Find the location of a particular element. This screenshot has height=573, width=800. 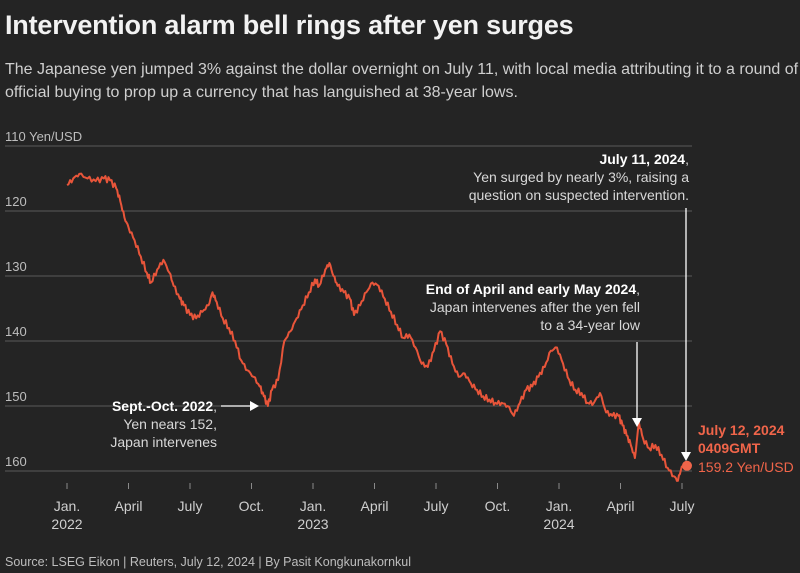

latest-value-dot is located at coordinates (687, 465).